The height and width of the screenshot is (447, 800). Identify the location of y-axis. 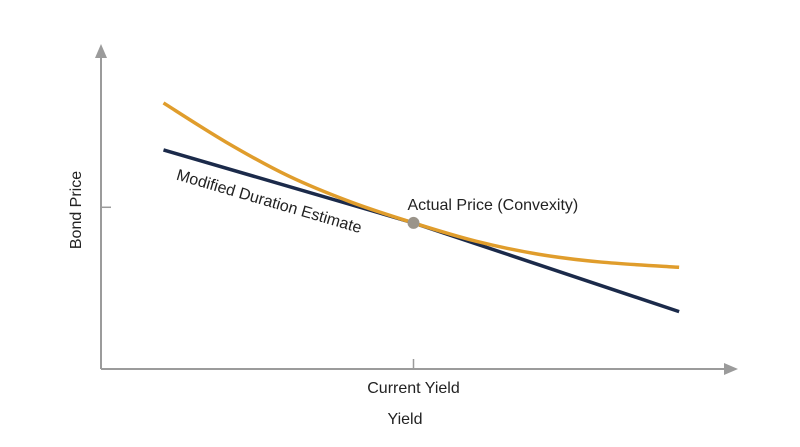
(103, 206).